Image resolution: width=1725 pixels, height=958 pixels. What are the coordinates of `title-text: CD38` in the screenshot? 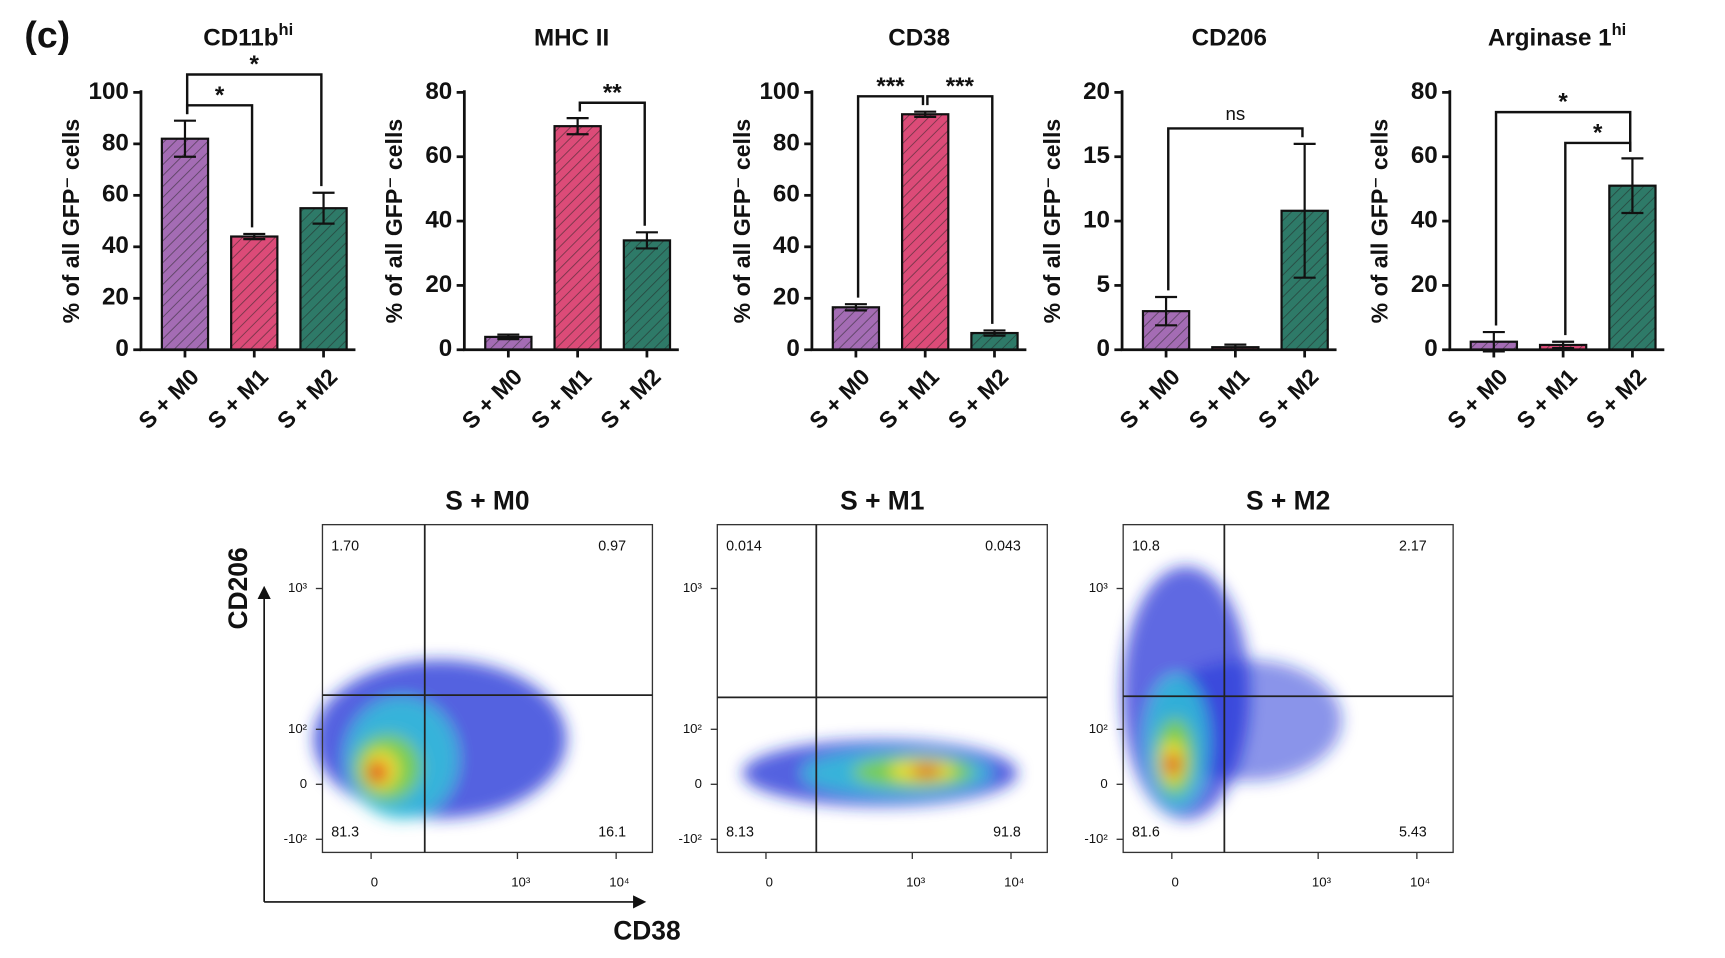 It's located at (919, 38).